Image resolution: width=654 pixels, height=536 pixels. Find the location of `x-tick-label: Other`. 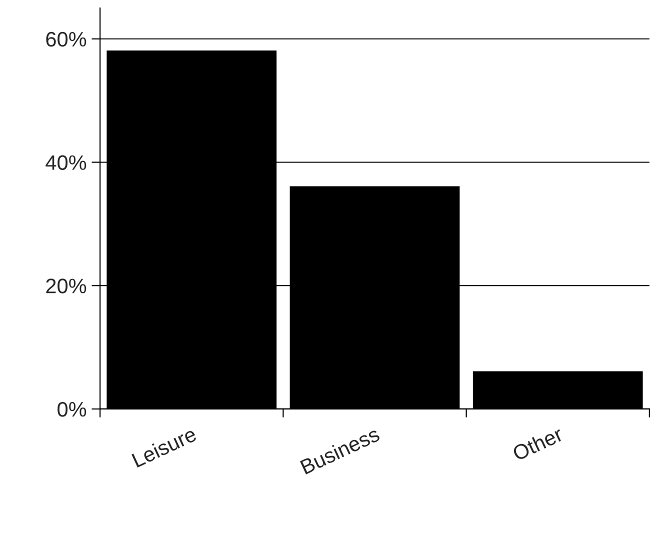

x-tick-label: Other is located at coordinates (538, 444).